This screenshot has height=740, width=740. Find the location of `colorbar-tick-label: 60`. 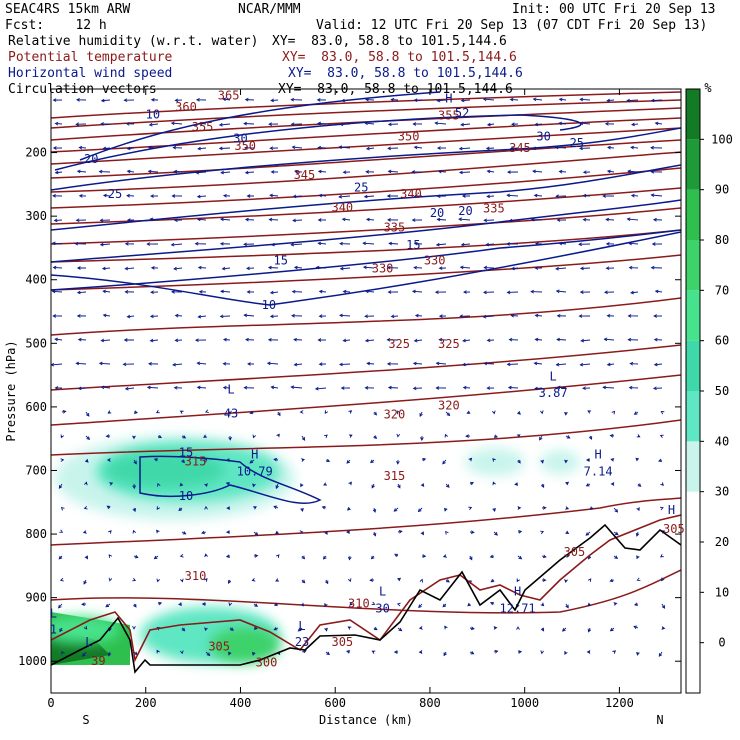

colorbar-tick-label: 60 is located at coordinates (722, 341).